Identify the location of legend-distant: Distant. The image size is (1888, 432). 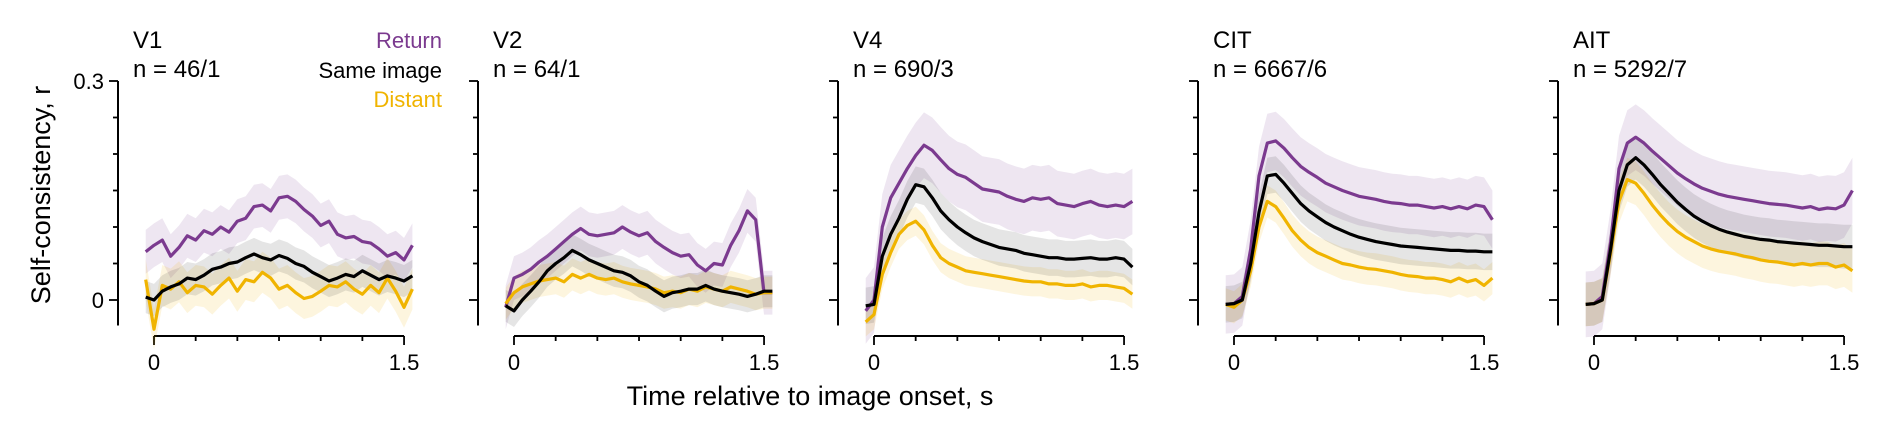
(408, 99).